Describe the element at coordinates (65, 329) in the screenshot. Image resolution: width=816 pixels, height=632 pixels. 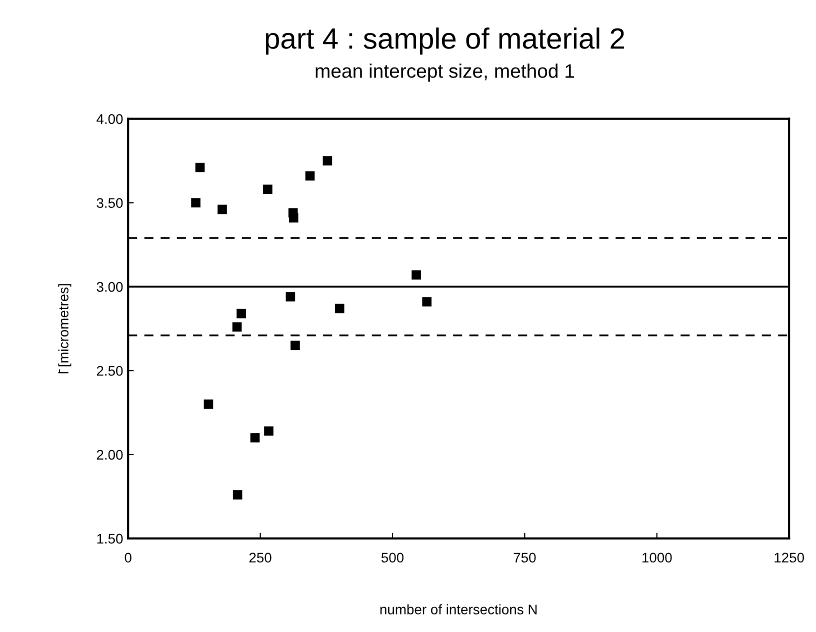
I see `y-axis-title: l̄ [micrometres]` at that location.